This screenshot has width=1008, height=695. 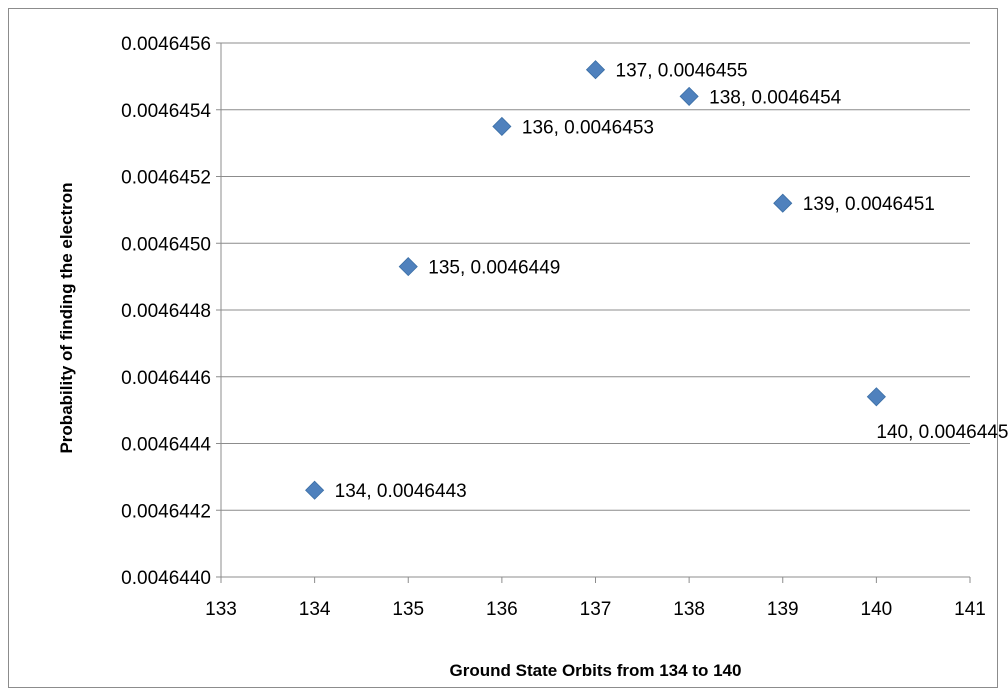 What do you see at coordinates (494, 268) in the screenshot?
I see `data-label-135: 135, 0.0046449` at bounding box center [494, 268].